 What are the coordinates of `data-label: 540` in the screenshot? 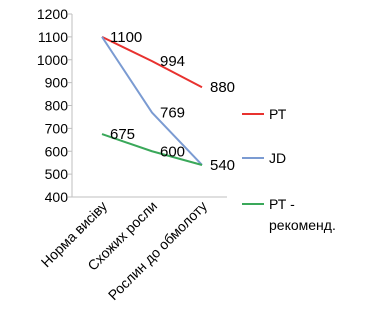 It's located at (222, 165).